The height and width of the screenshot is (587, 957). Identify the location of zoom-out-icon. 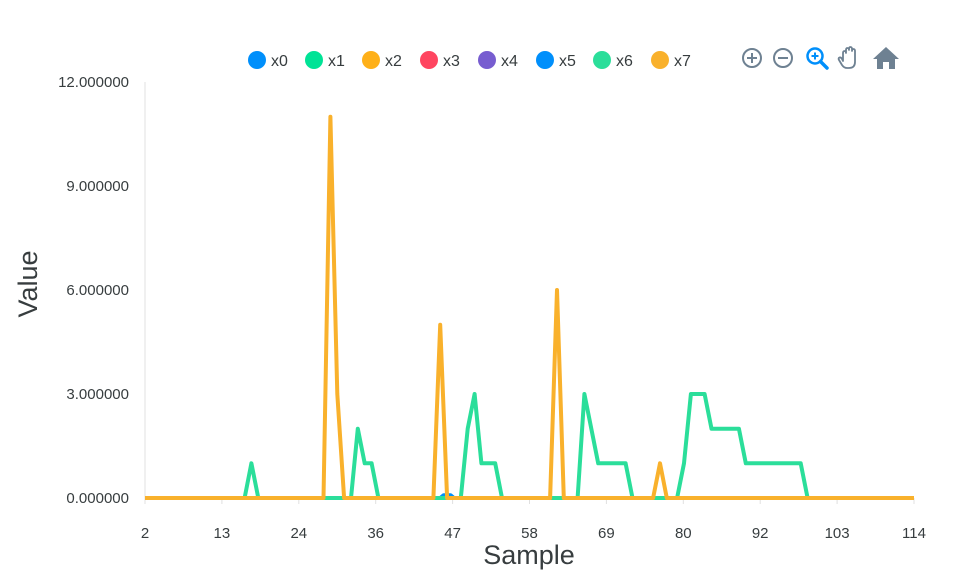
(783, 58).